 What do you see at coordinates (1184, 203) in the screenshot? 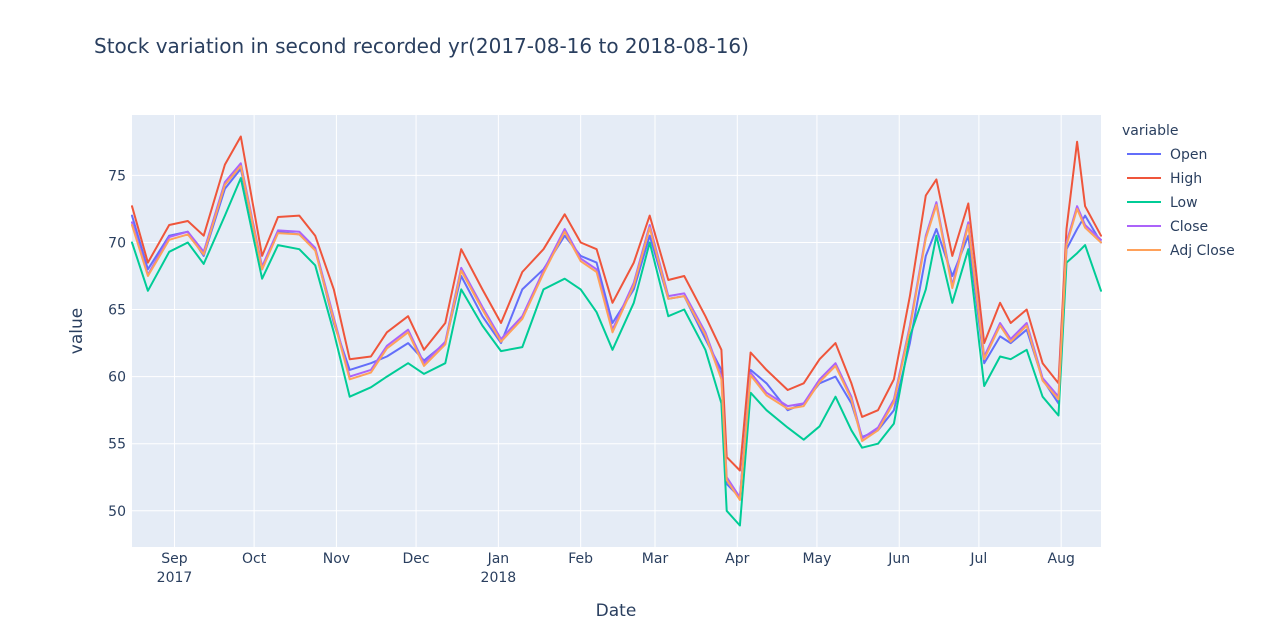
I see `legend-item-label: Low` at bounding box center [1184, 203].